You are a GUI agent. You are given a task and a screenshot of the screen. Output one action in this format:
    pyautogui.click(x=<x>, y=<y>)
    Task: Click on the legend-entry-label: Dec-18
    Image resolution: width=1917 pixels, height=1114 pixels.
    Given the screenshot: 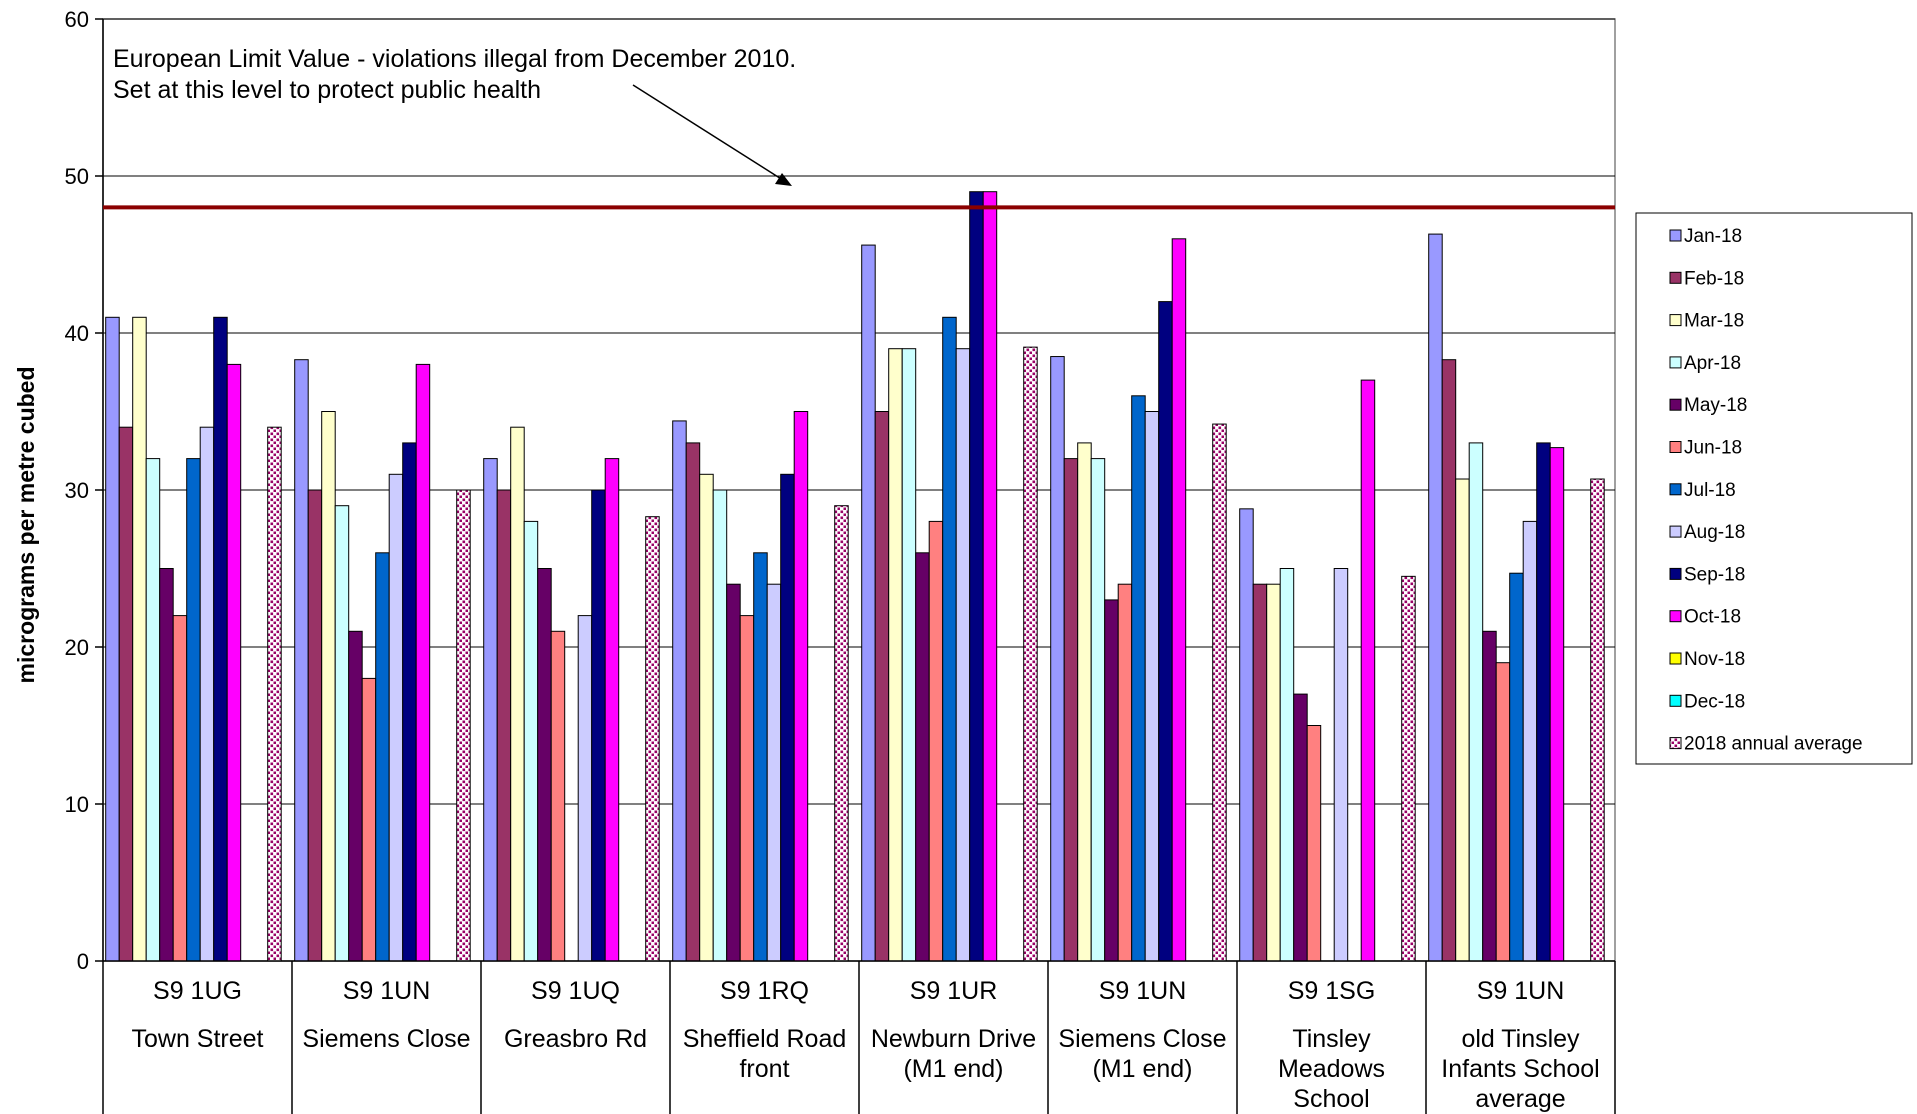 What is the action you would take?
    pyautogui.click(x=1714, y=701)
    